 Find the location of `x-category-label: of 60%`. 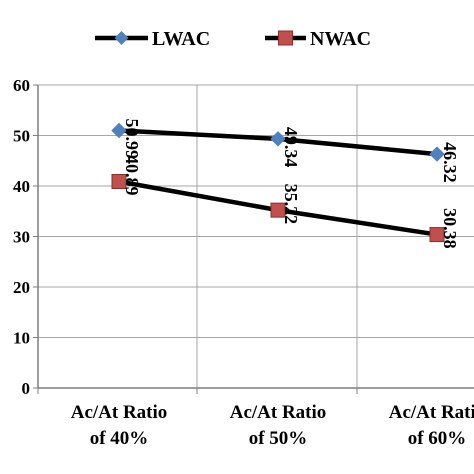

x-category-label: of 60% is located at coordinates (437, 438).